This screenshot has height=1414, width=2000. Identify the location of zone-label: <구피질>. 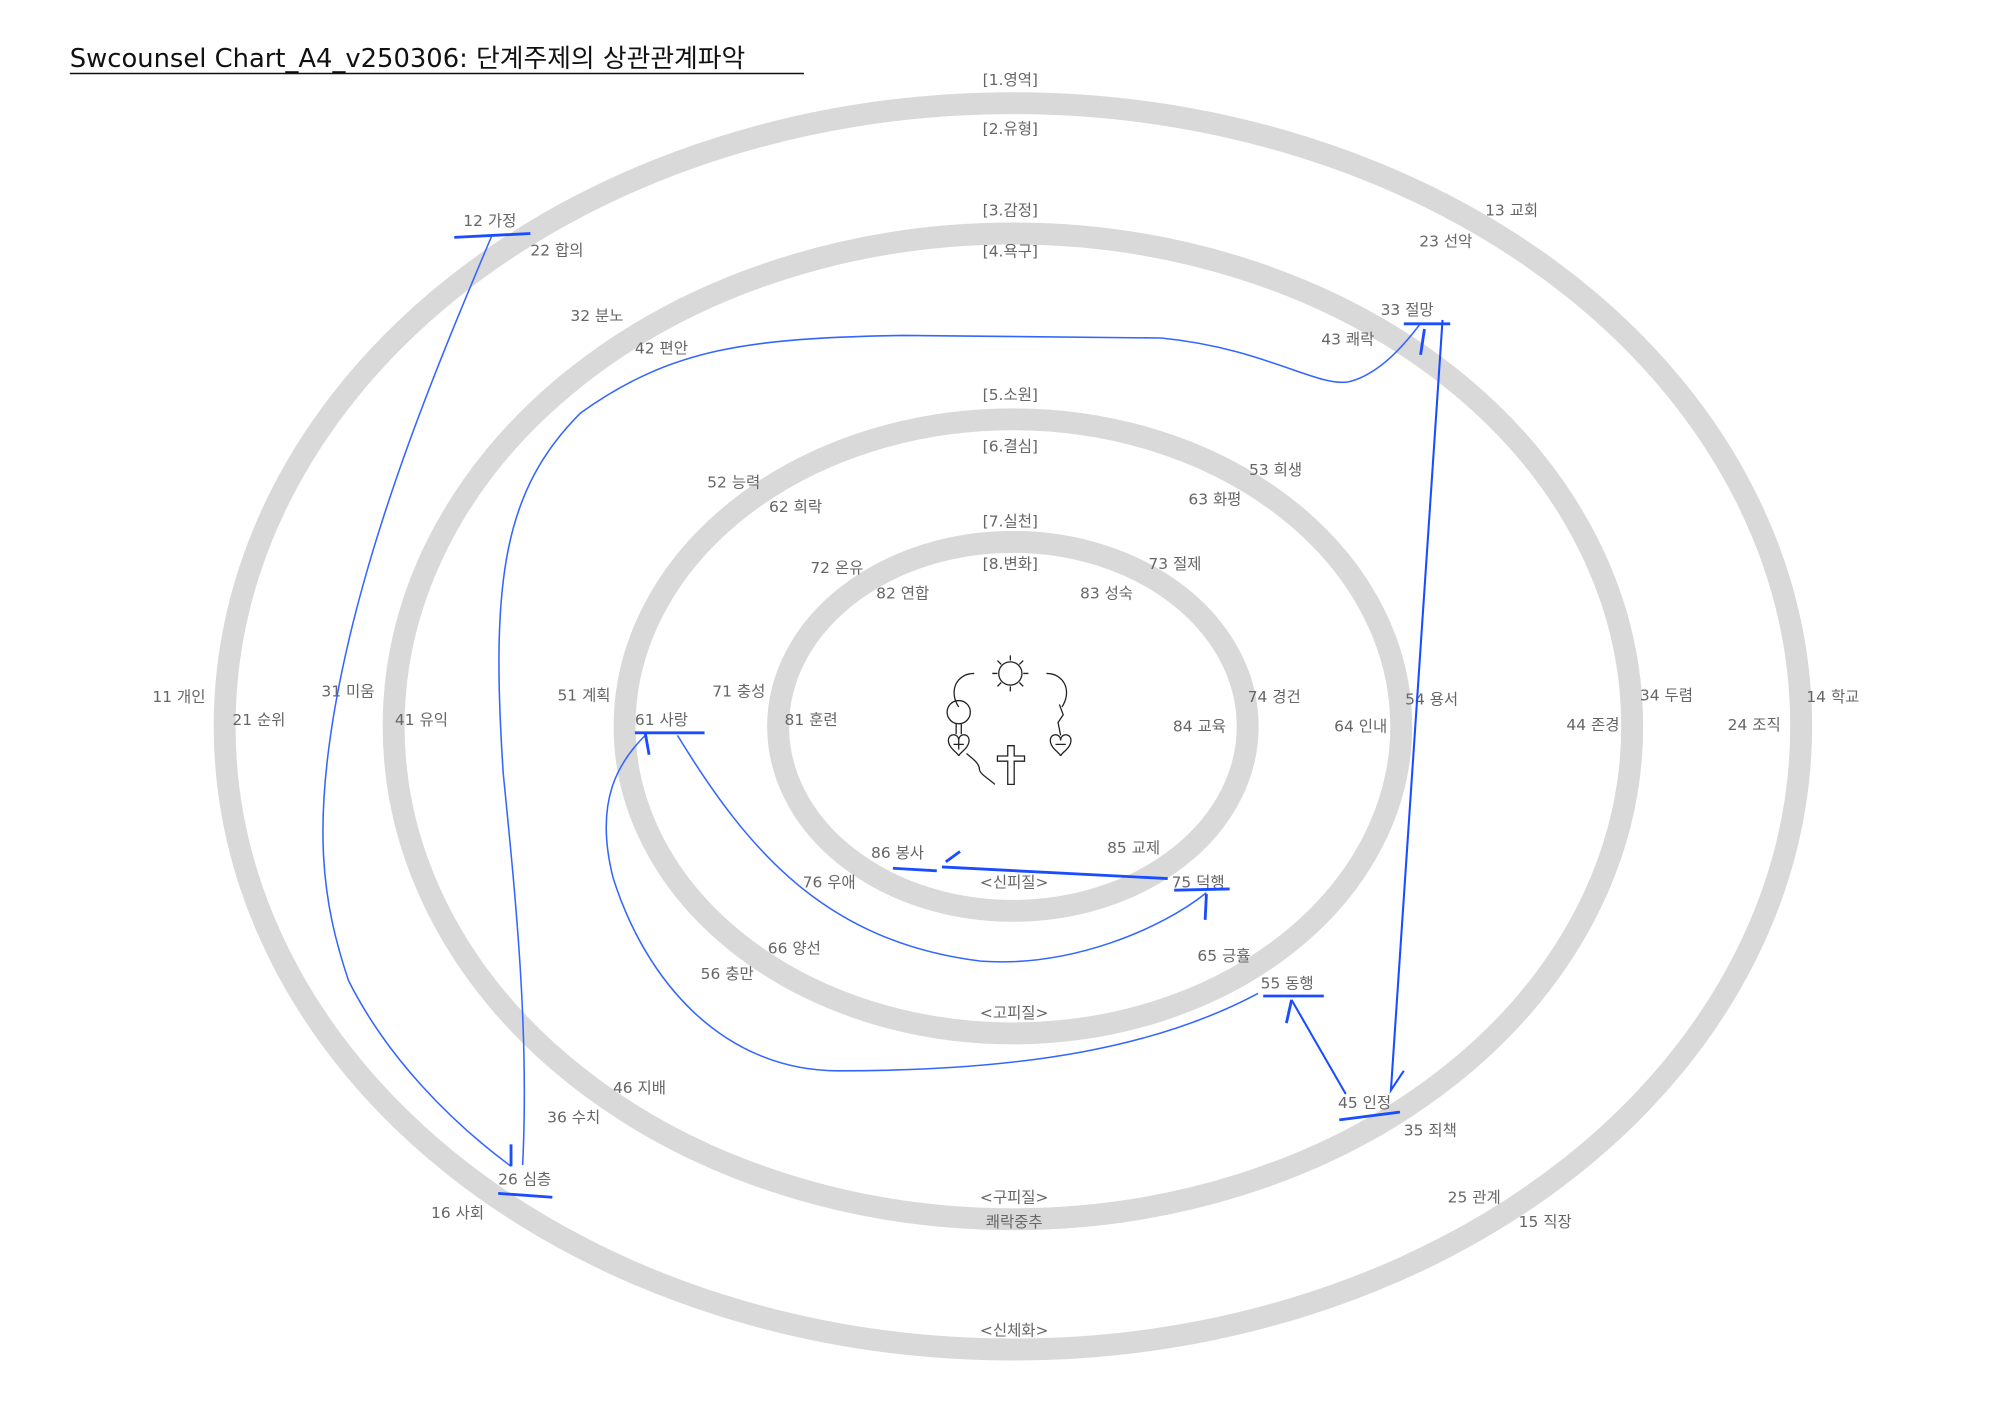
(1014, 1197).